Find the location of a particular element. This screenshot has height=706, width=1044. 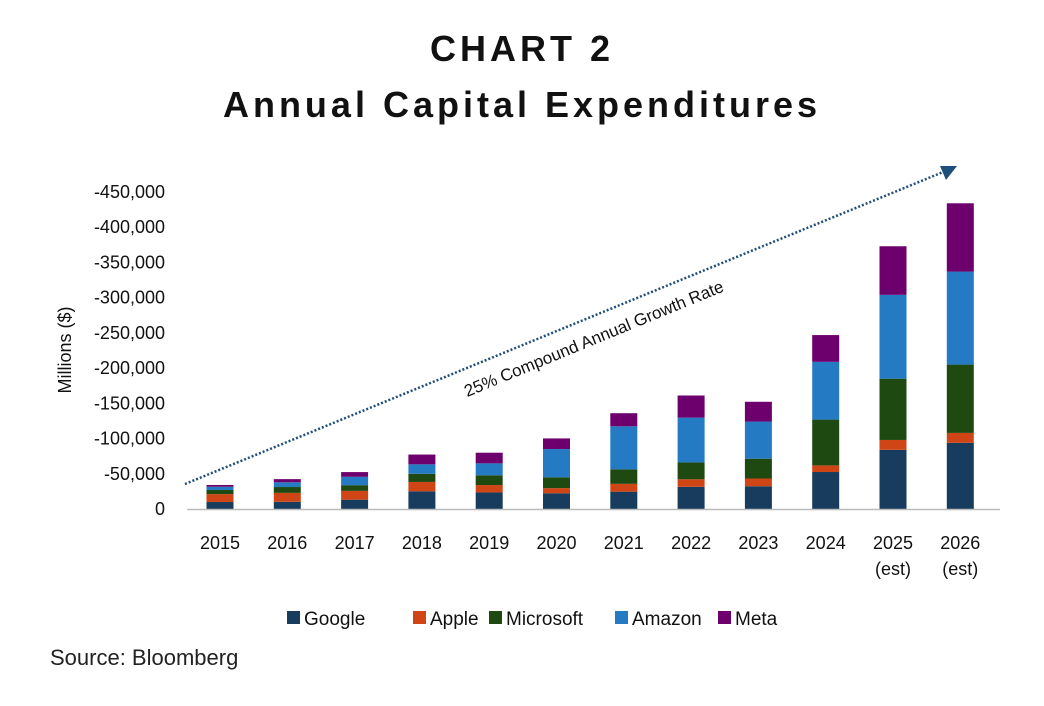

y-tick-label: -350,000 is located at coordinates (129, 262).